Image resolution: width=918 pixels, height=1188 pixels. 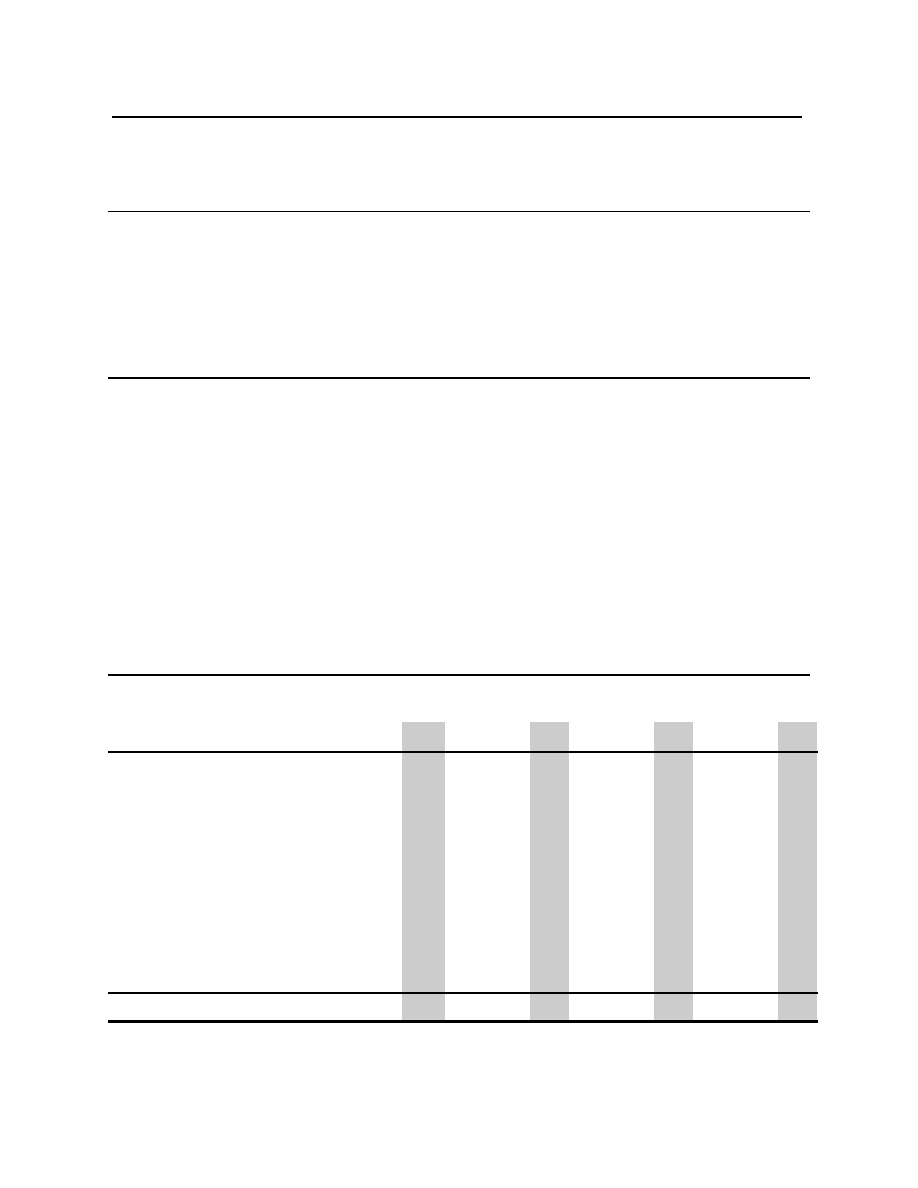 What do you see at coordinates (463, 993) in the screenshot?
I see `table-total-rule` at bounding box center [463, 993].